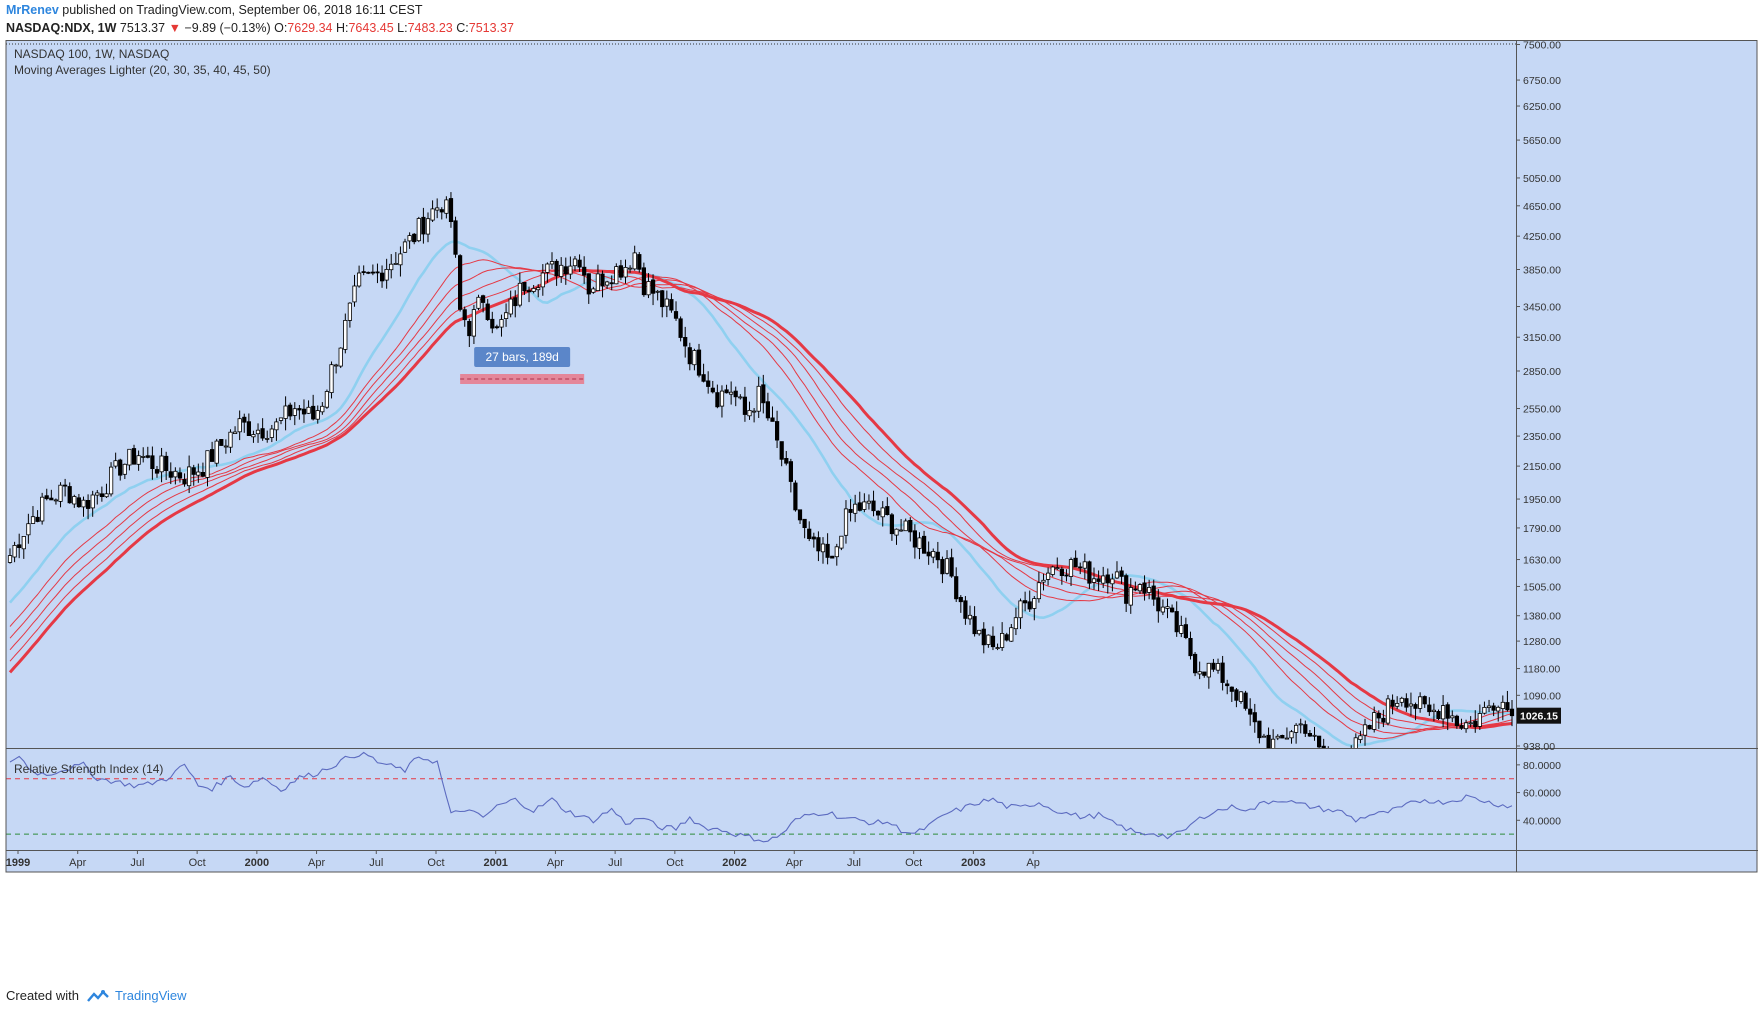  What do you see at coordinates (91, 54) in the screenshot?
I see `legend-title: NASDAQ 100, 1W, NASDAQ` at bounding box center [91, 54].